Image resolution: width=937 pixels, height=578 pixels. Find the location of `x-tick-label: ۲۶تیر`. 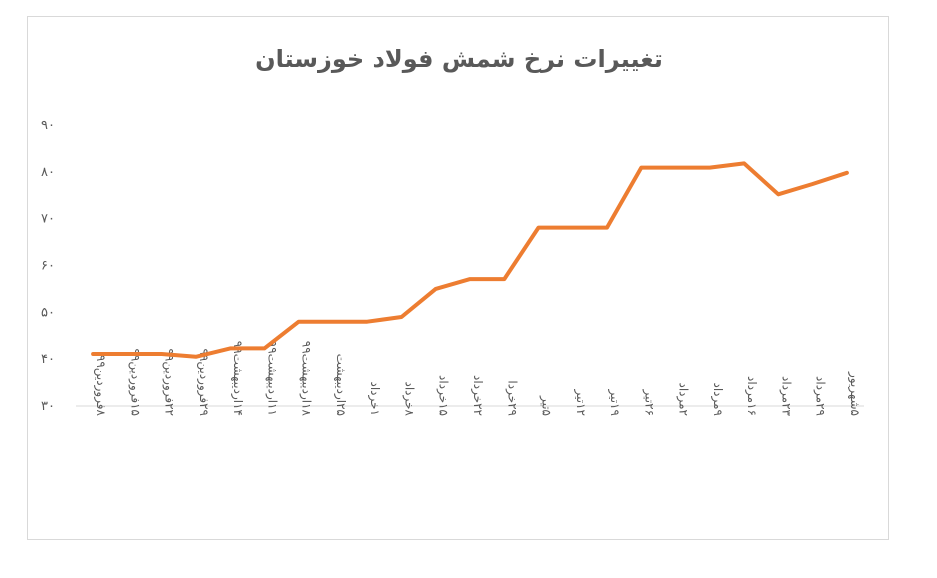

x-tick-label: ۲۶تیر is located at coordinates (648, 402).